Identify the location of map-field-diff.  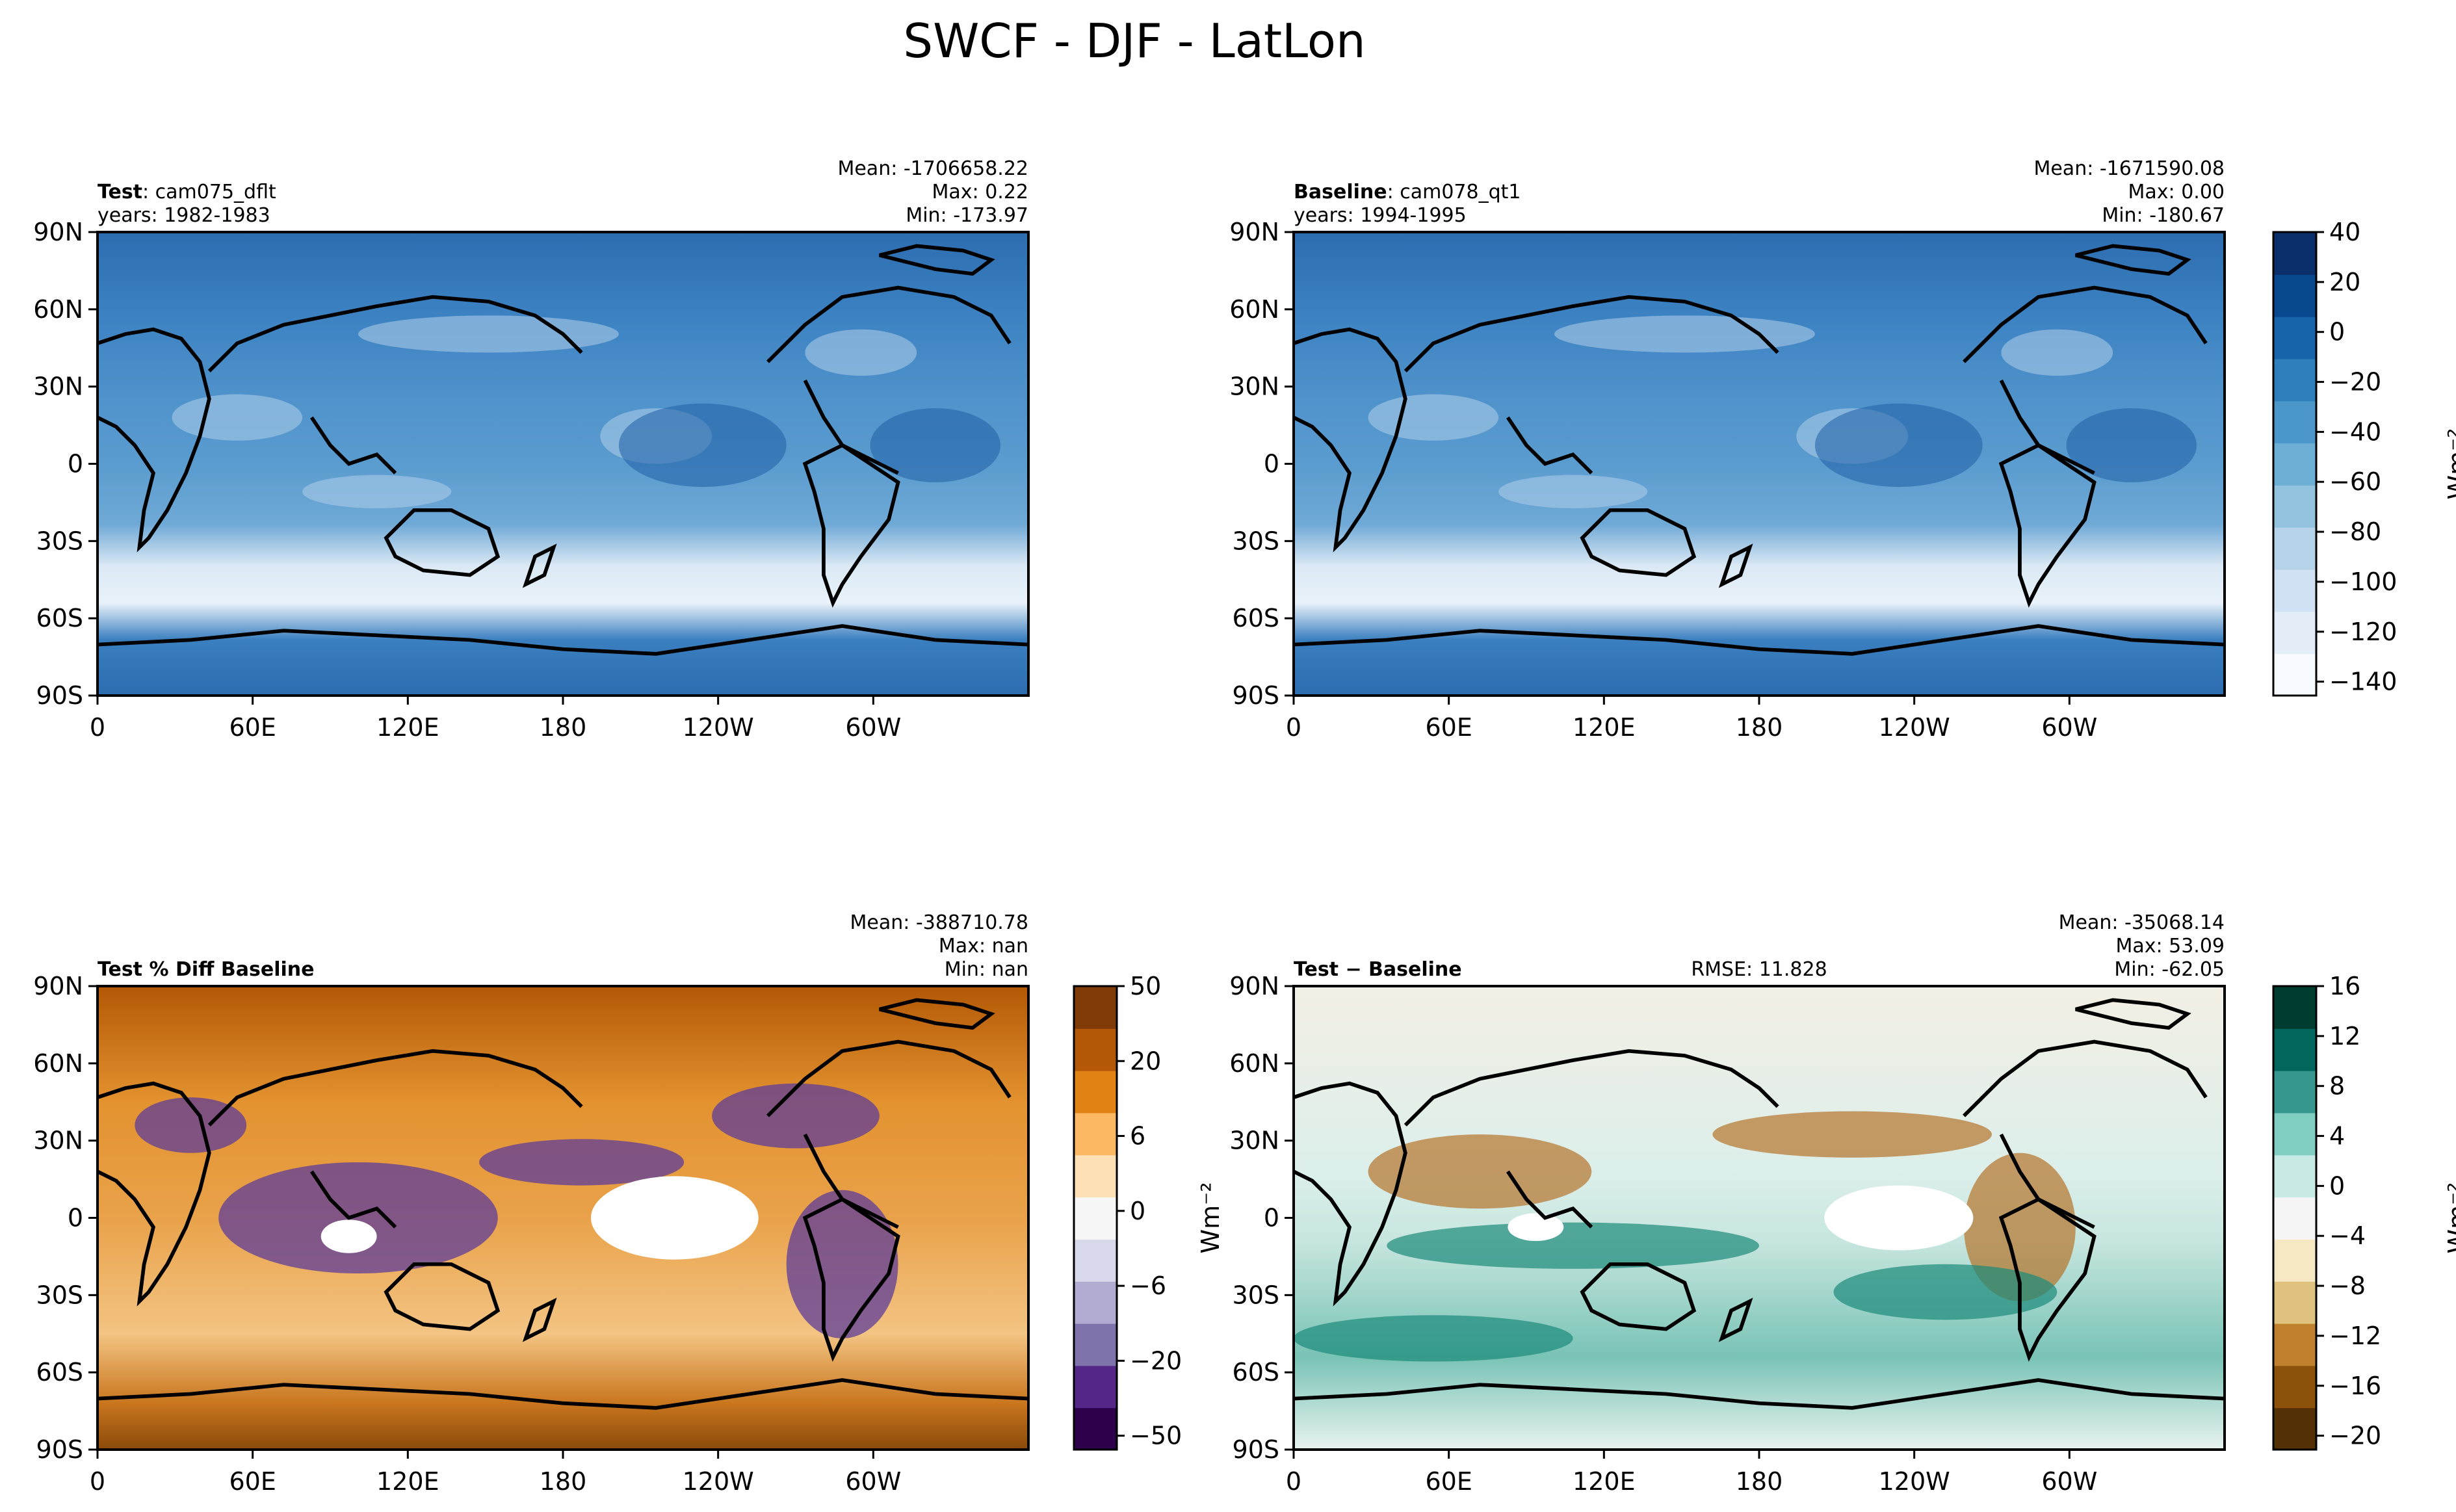
(1759, 1218).